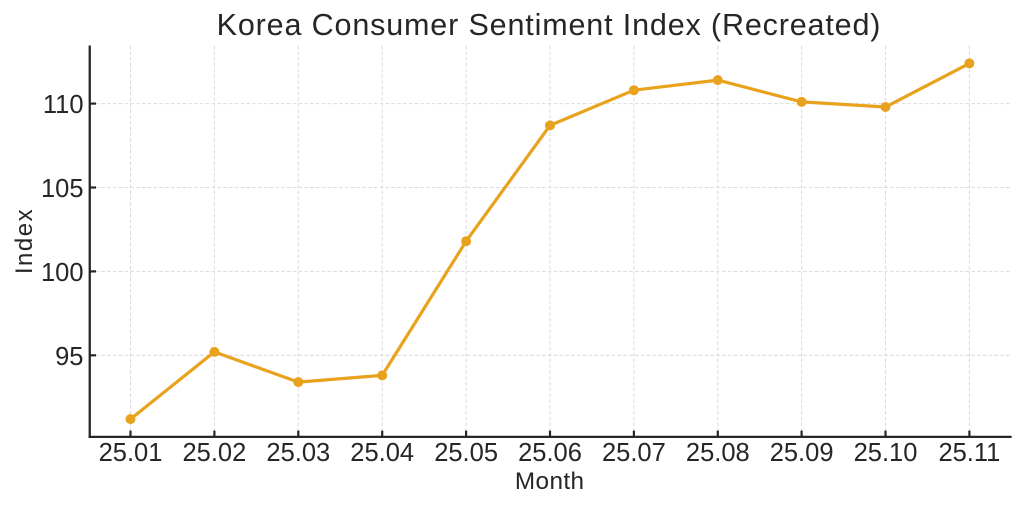 This screenshot has width=1024, height=506. Describe the element at coordinates (466, 453) in the screenshot. I see `svg-text: 25.05` at that location.